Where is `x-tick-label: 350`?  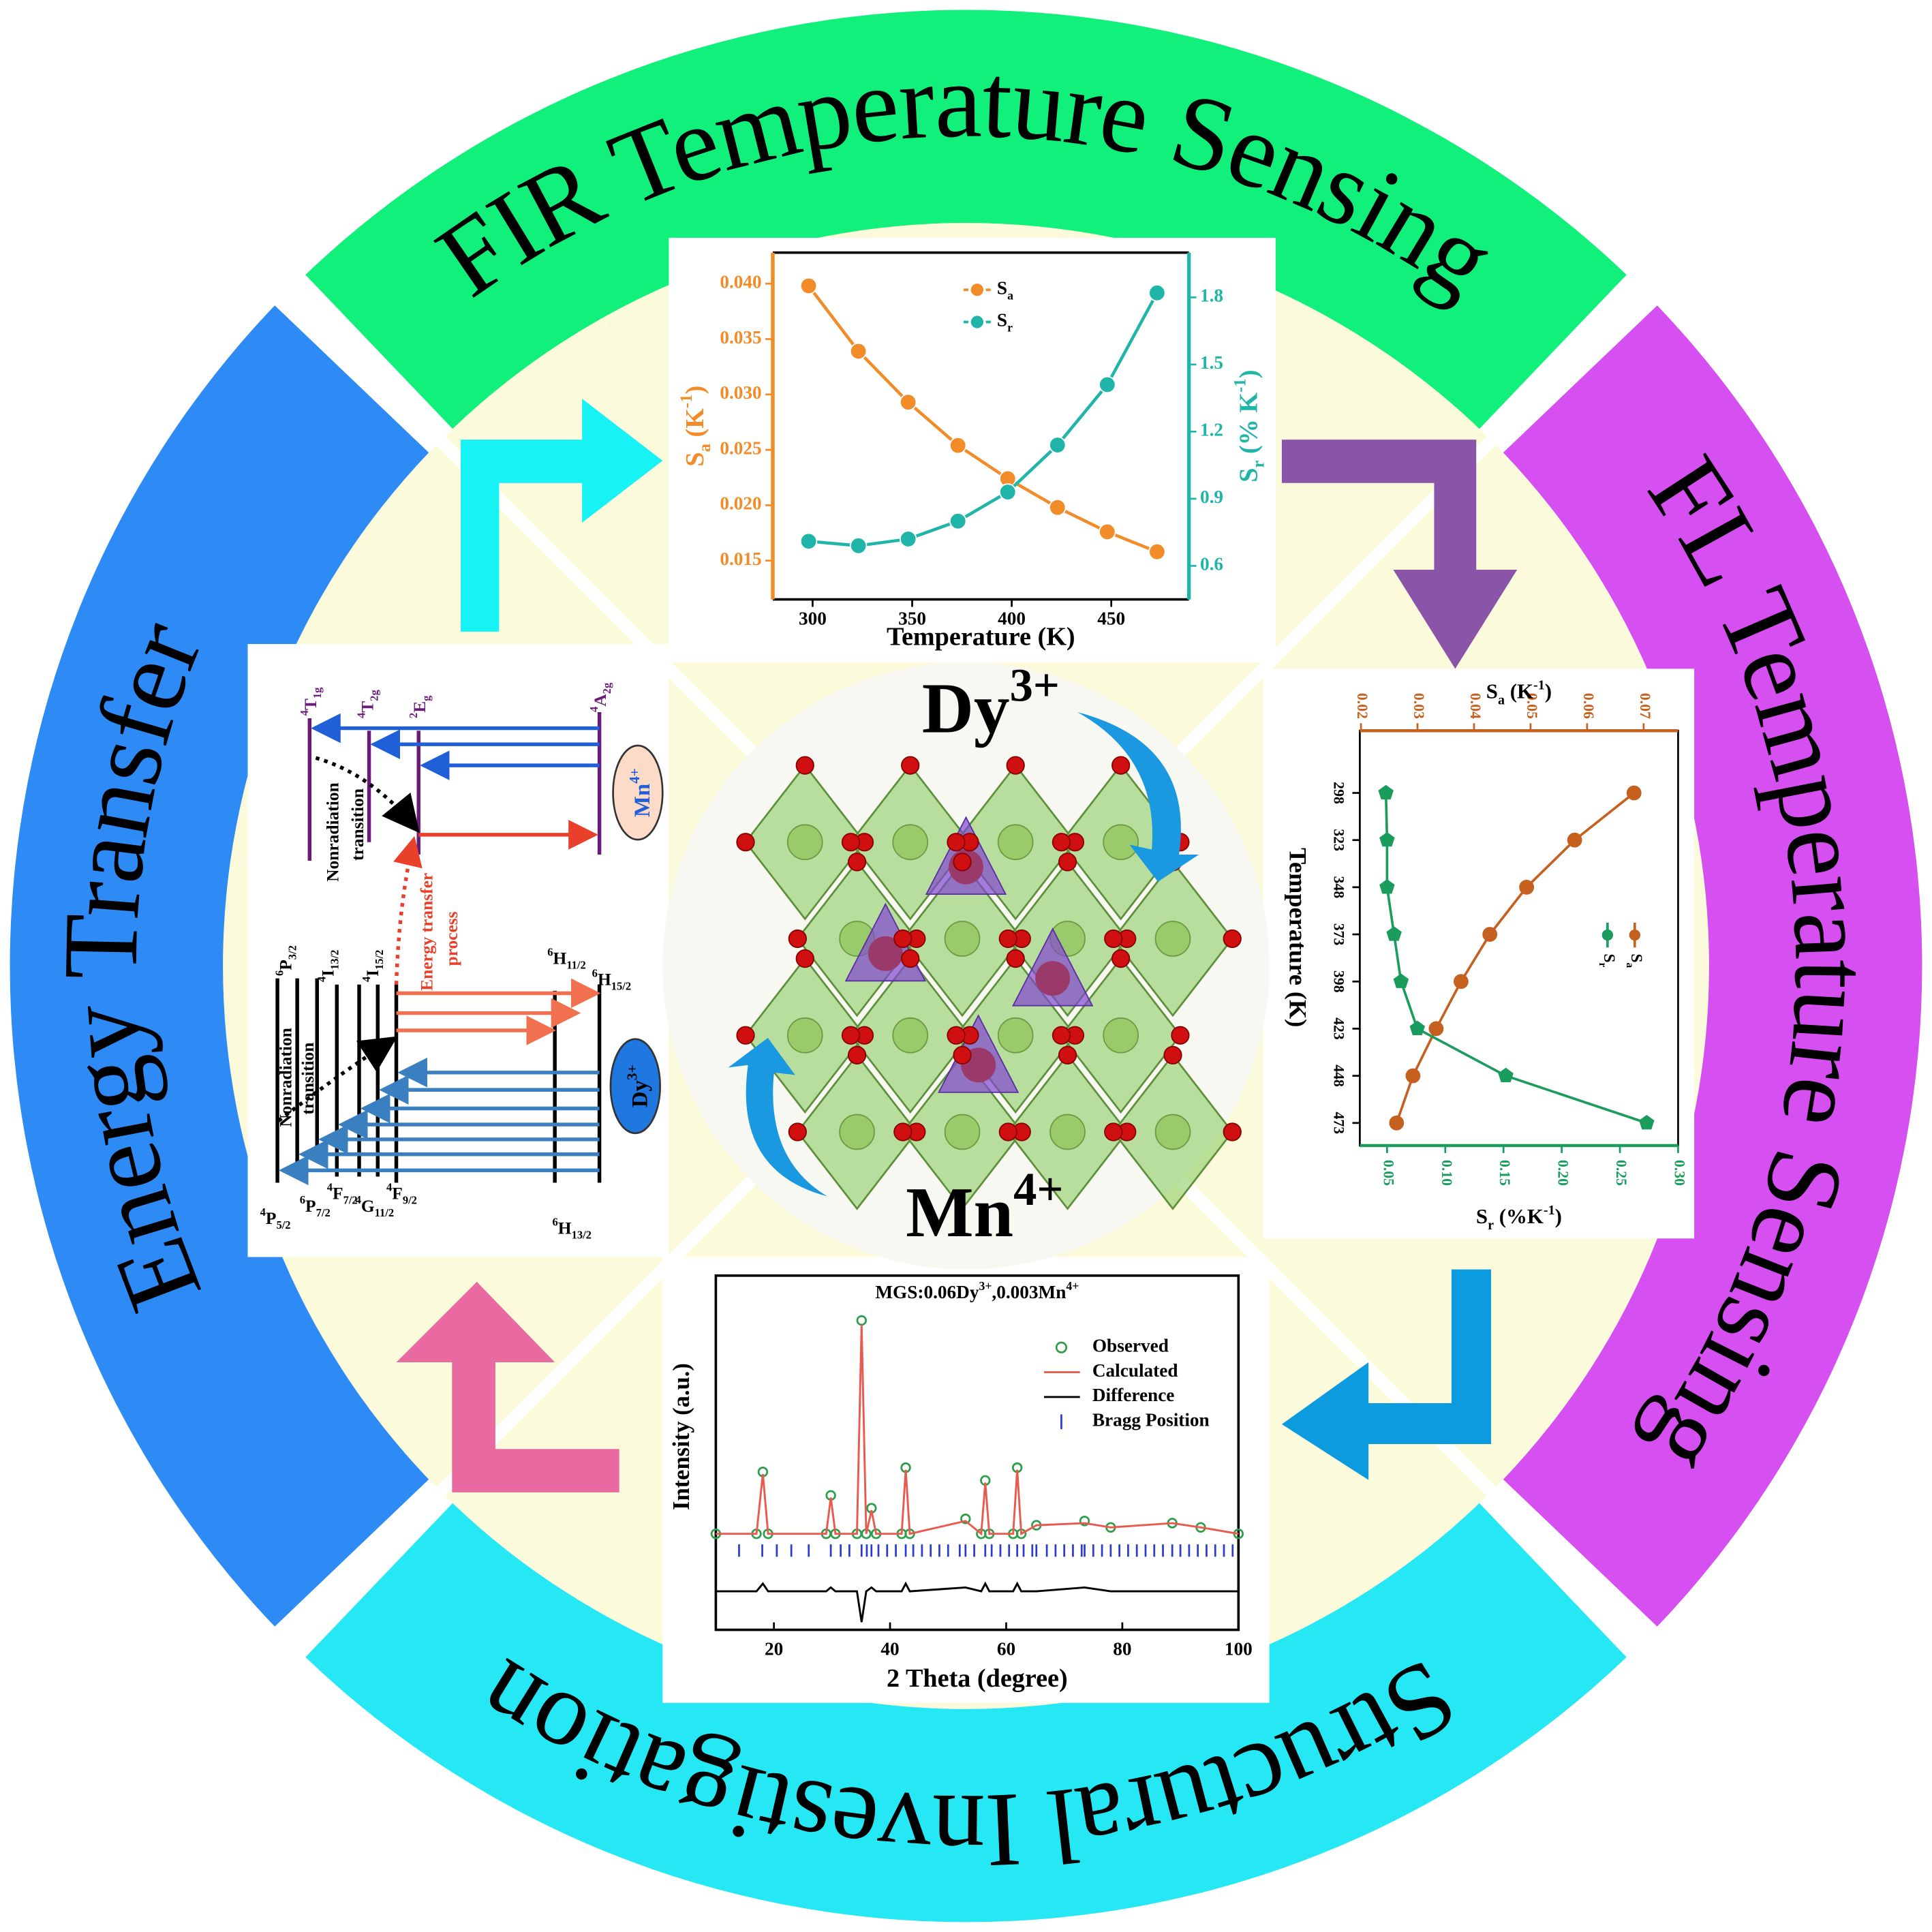 x-tick-label: 350 is located at coordinates (912, 619).